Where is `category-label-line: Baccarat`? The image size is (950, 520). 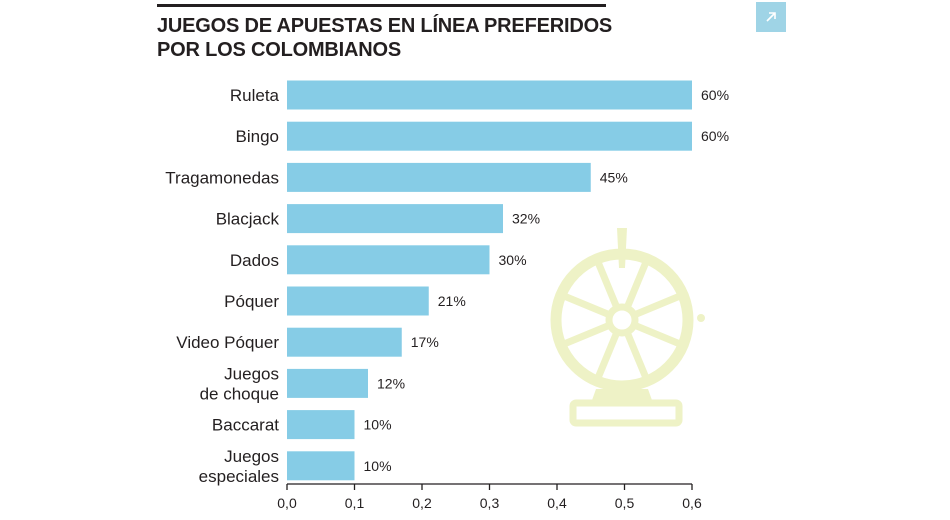 category-label-line: Baccarat is located at coordinates (245, 425).